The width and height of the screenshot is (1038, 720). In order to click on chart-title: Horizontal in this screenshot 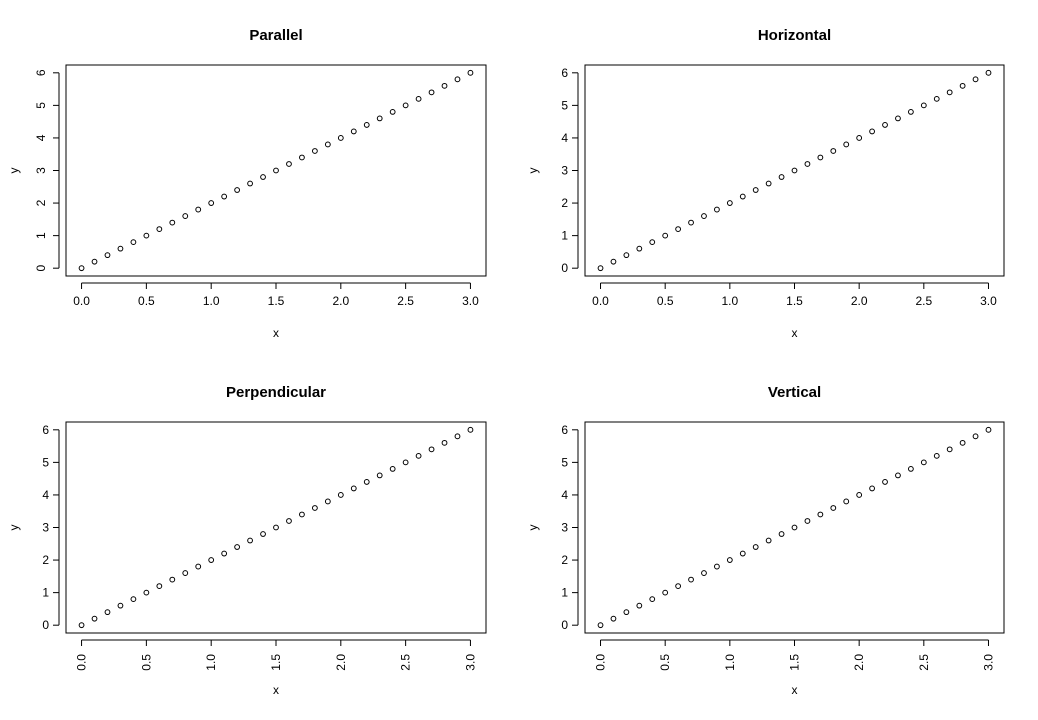, I will do `click(794, 35)`.